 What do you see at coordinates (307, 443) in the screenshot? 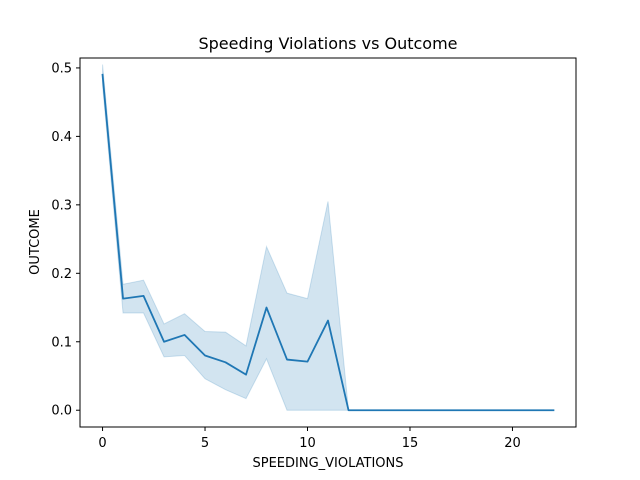
I see `x-tick-label: 10` at bounding box center [307, 443].